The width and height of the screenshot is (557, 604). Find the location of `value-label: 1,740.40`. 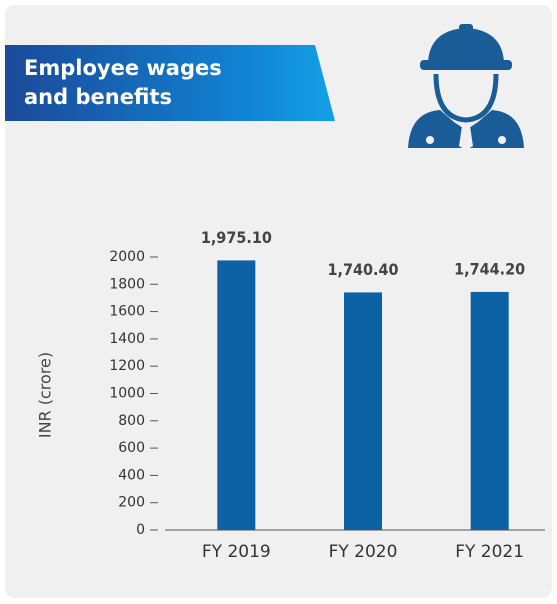

value-label: 1,740.40 is located at coordinates (362, 269).